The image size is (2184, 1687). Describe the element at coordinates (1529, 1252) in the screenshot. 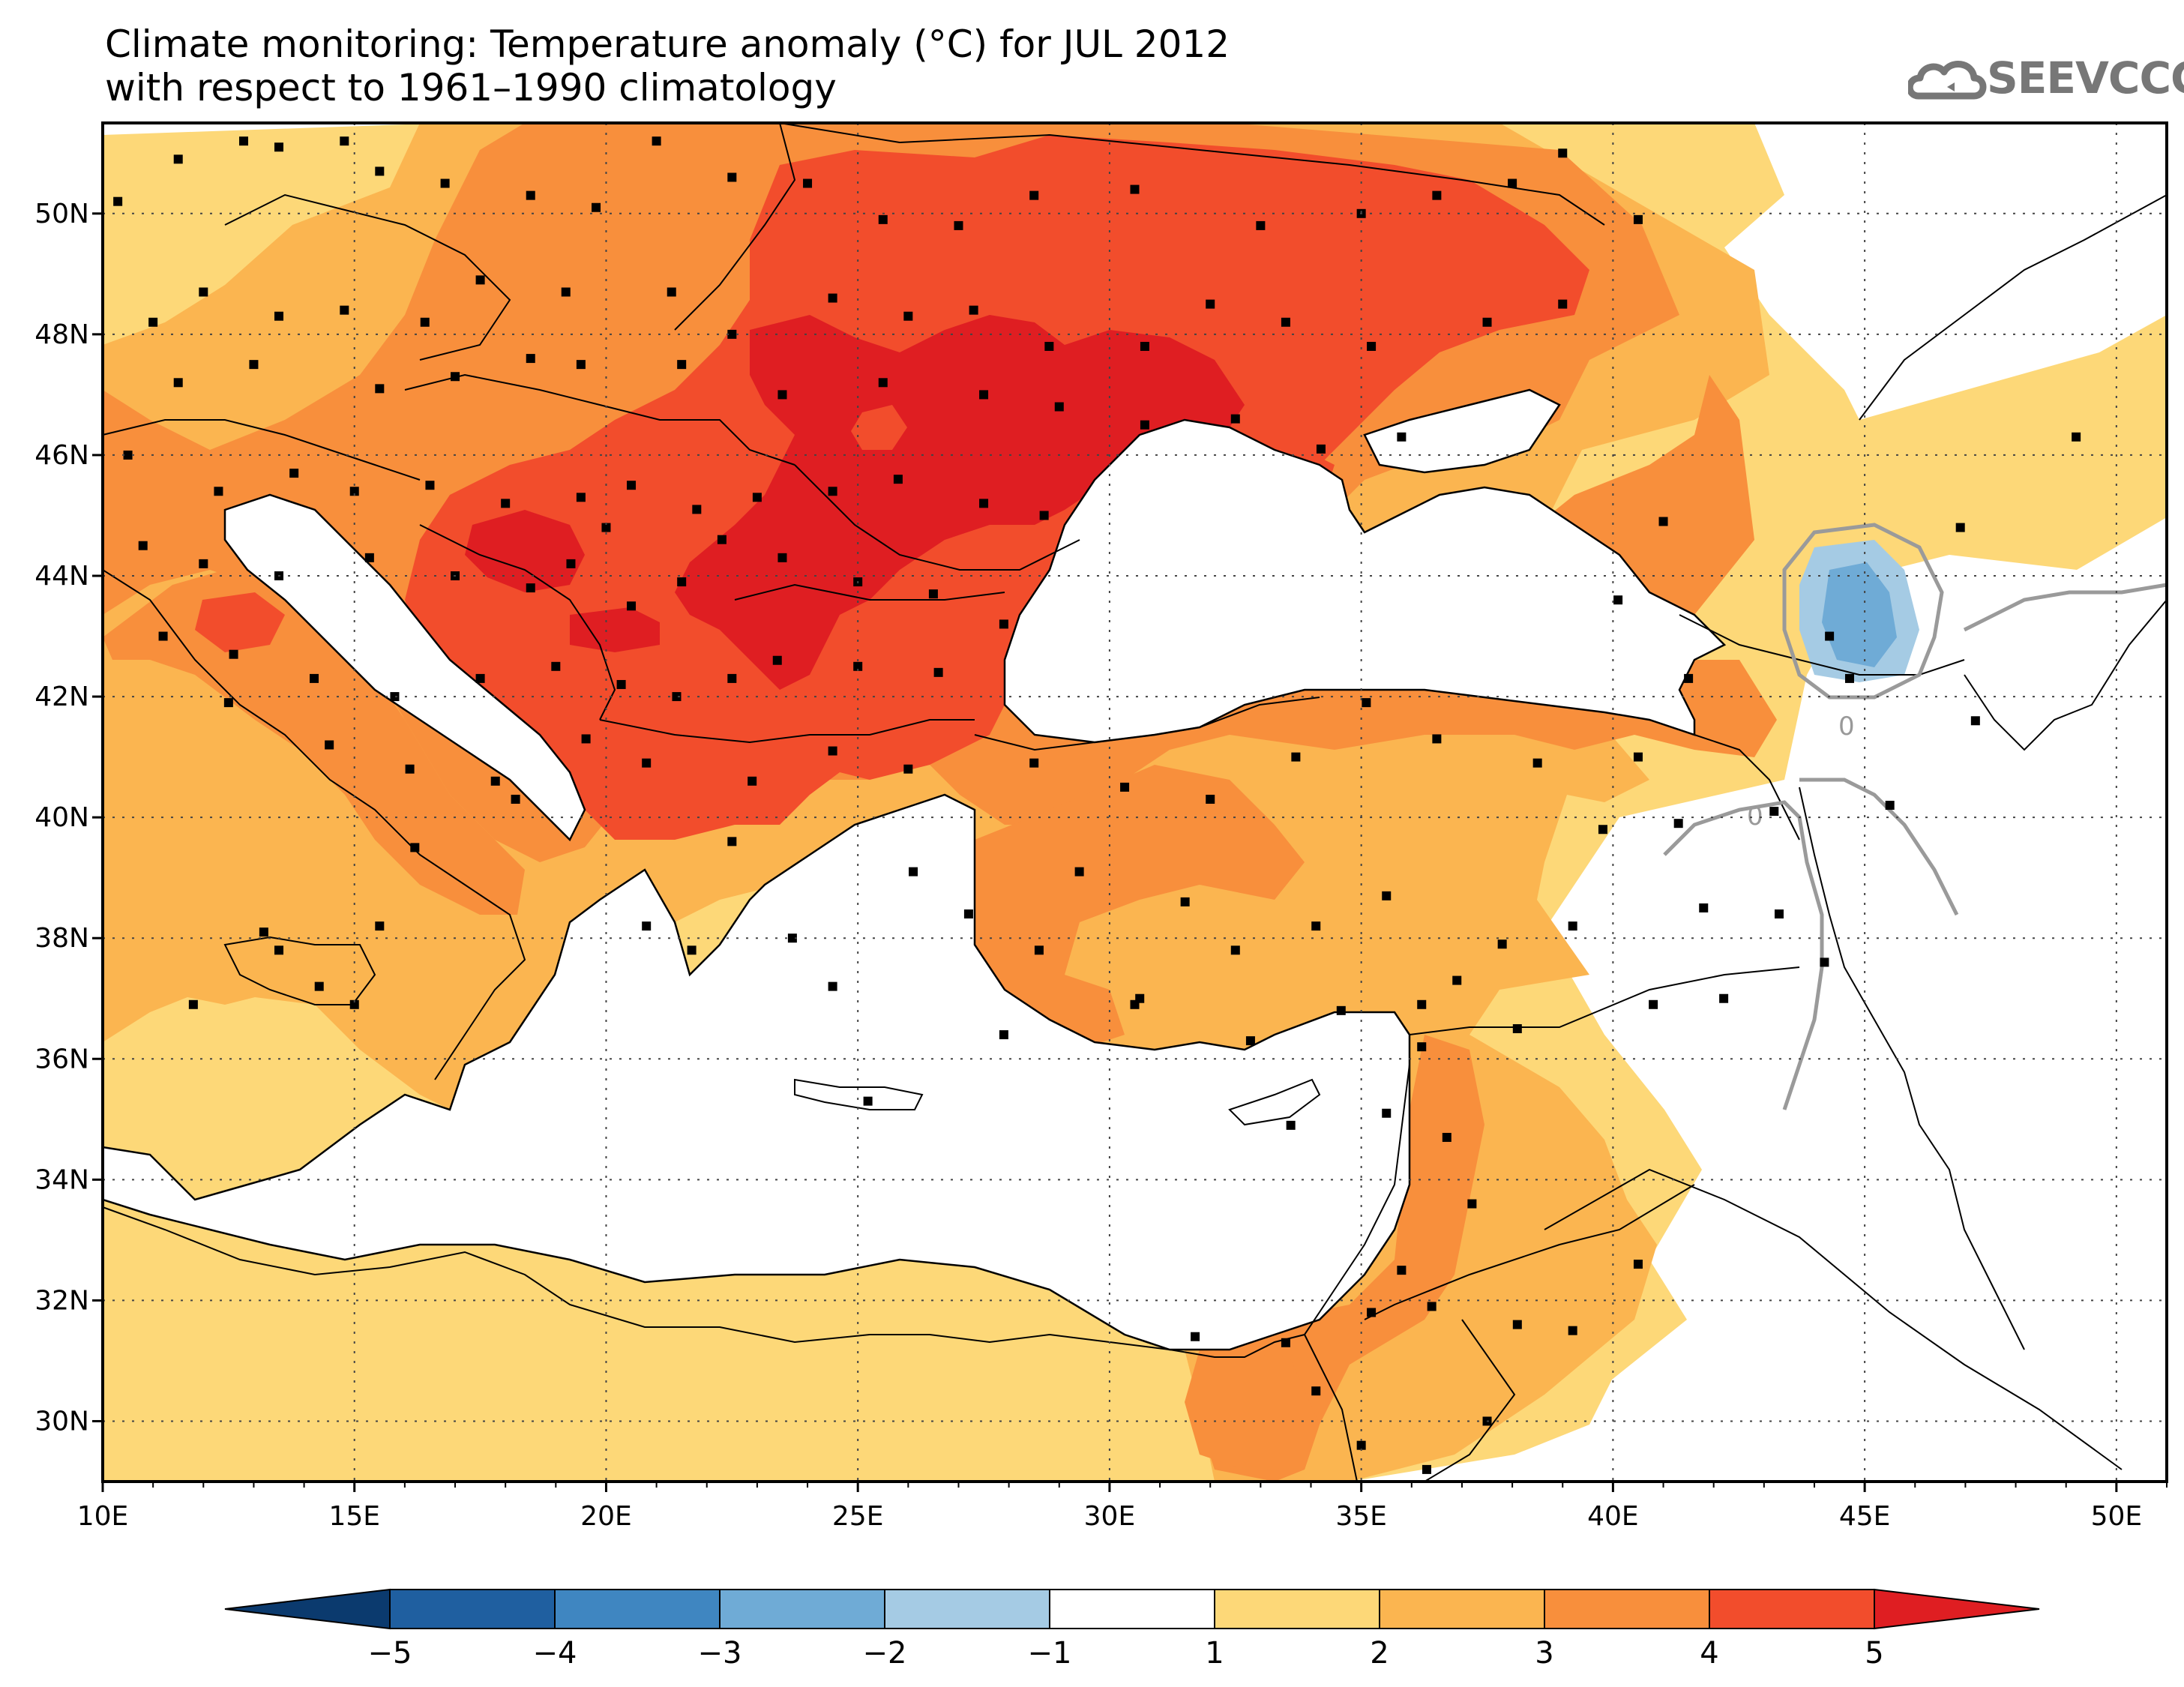

I see `border-jordan` at that location.